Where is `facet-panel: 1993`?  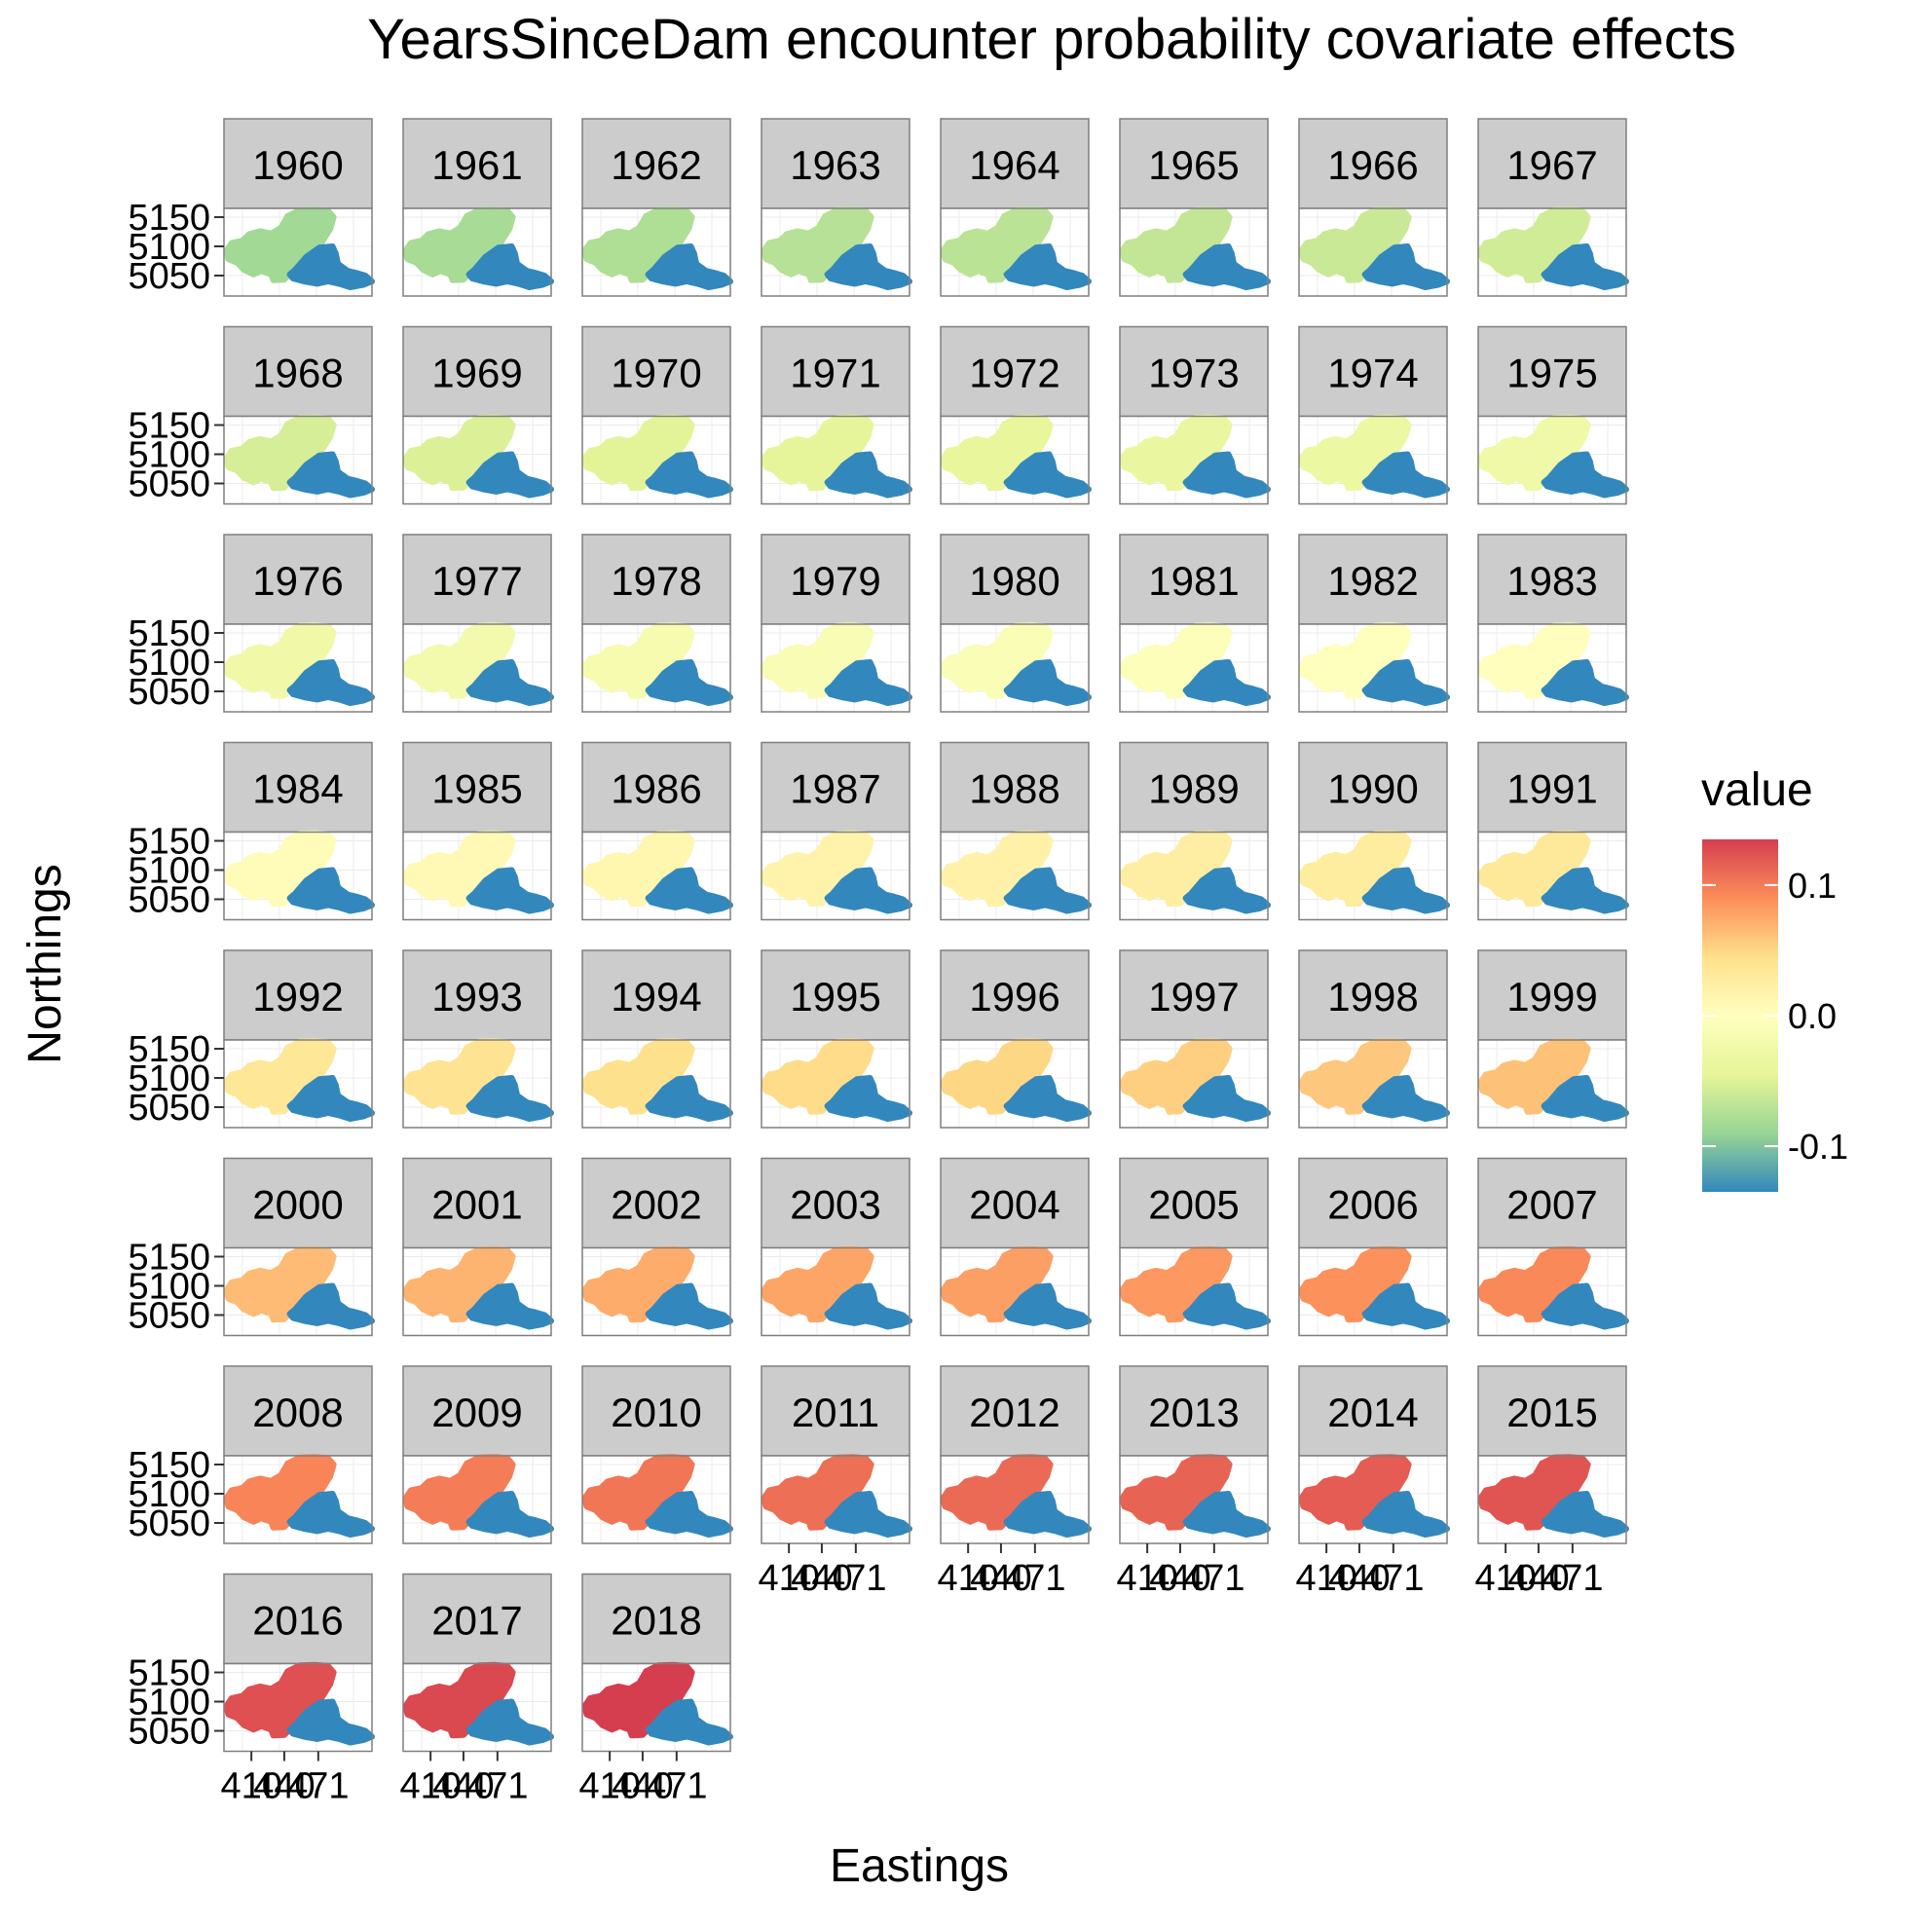
facet-panel: 1993 is located at coordinates (478, 1039).